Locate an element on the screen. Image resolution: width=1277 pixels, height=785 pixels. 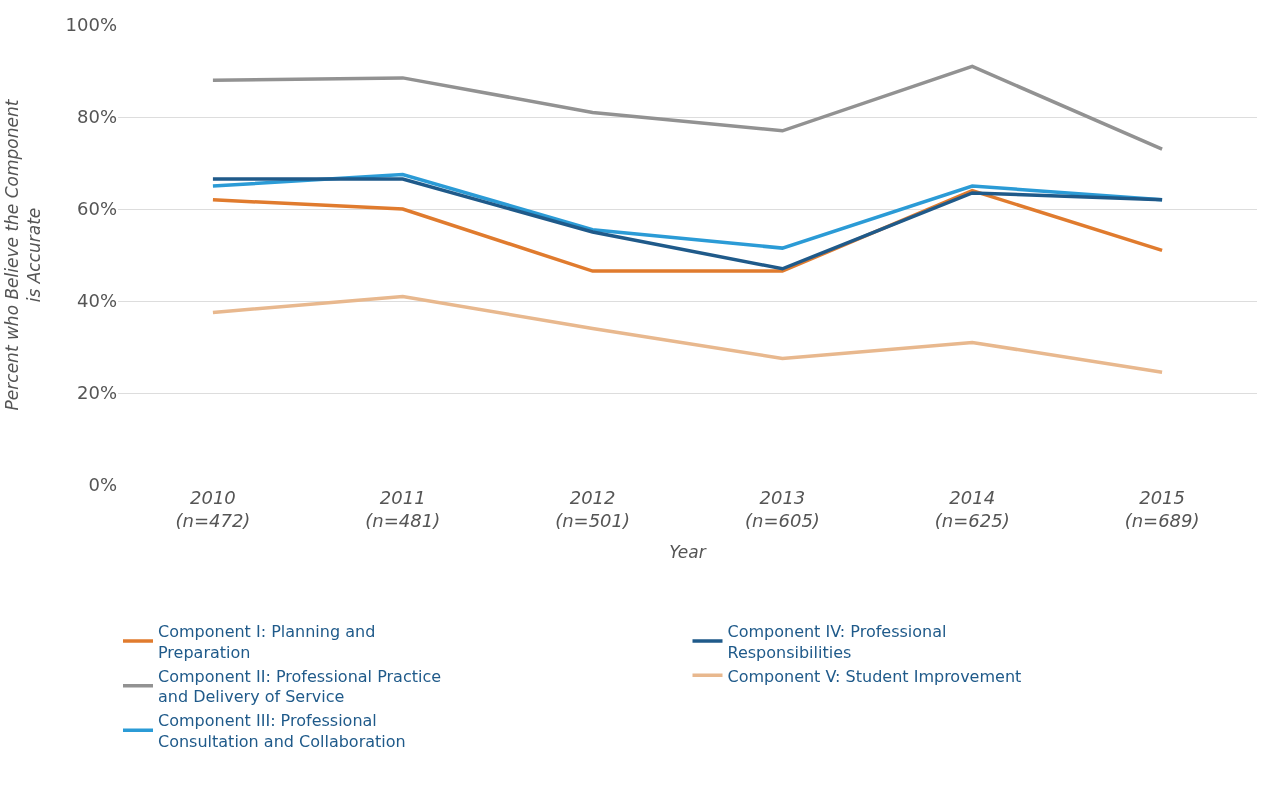
x-tick-label: 2012 (n=501) is located at coordinates (593, 509).